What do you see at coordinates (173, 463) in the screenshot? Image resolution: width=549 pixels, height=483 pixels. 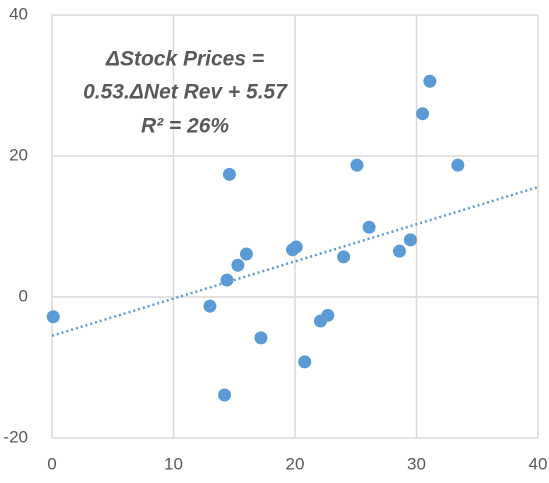 I see `x-tick-label: 10` at bounding box center [173, 463].